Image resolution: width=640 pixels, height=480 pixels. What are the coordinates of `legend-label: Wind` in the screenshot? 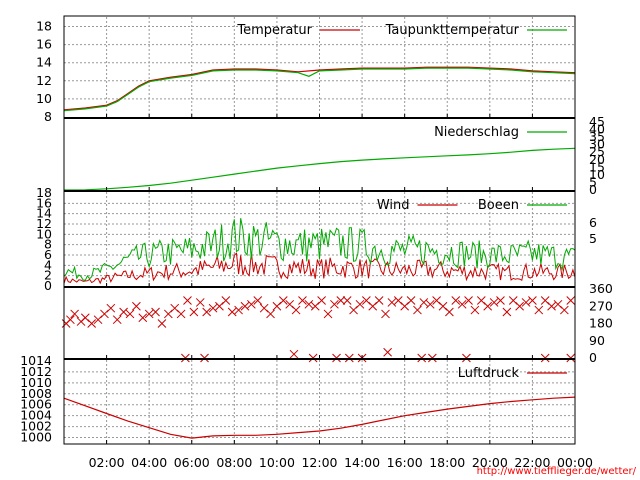 It's located at (393, 205).